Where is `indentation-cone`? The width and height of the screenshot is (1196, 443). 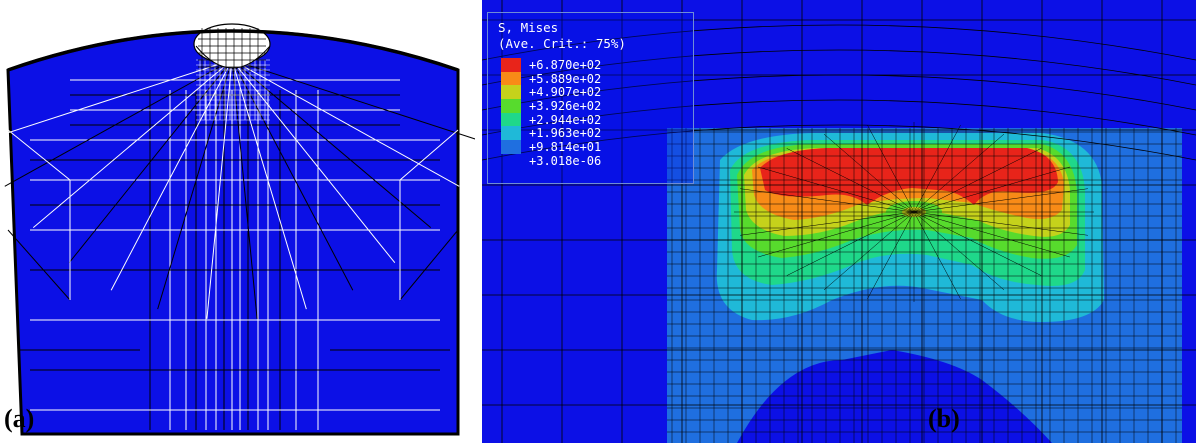
indentation-cone is located at coordinates (233, 57).